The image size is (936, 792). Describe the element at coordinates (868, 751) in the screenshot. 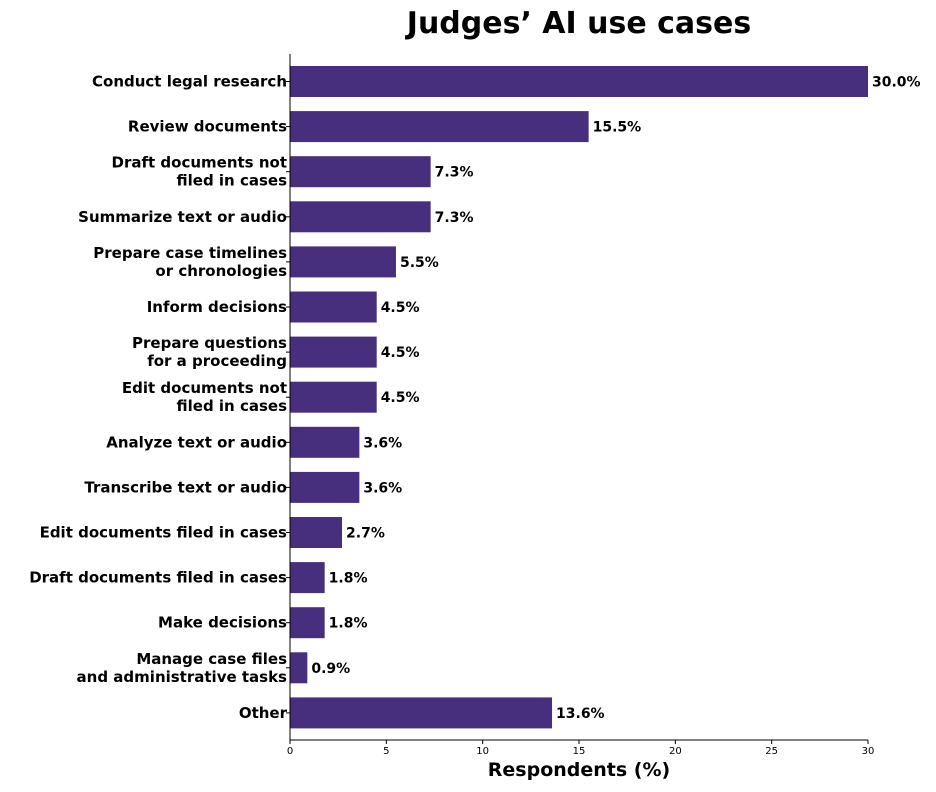

I see `x-tick-label: 30` at that location.